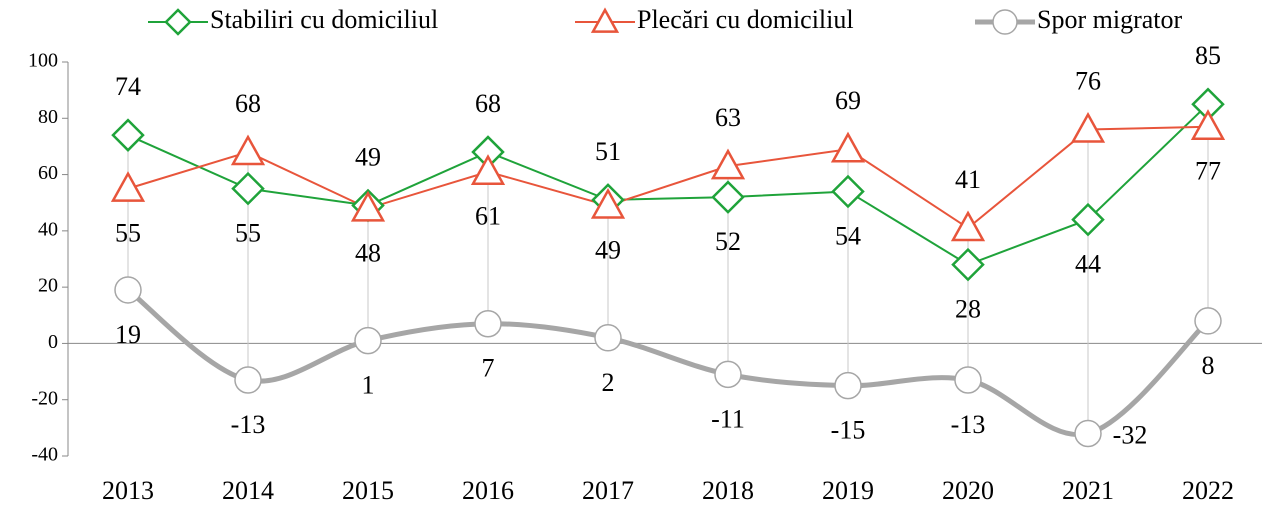 This screenshot has width=1264, height=506. I want to click on x-tick-label: 2019, so click(848, 490).